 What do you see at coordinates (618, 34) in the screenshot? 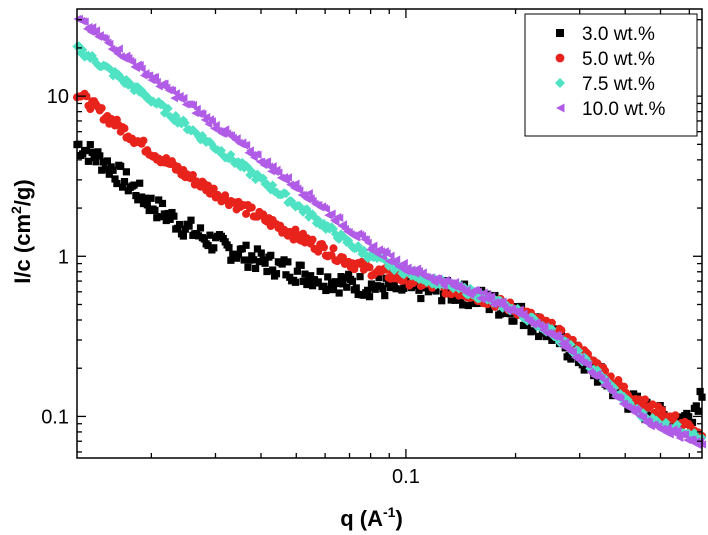
I see `legend-label: 3.0 wt.%` at bounding box center [618, 34].